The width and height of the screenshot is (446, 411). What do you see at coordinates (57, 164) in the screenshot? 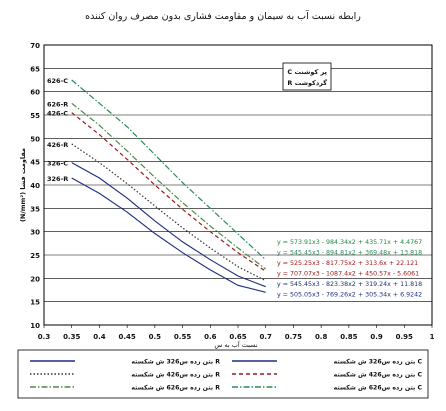
I see `series-label-326-C: 326-C` at bounding box center [57, 164].